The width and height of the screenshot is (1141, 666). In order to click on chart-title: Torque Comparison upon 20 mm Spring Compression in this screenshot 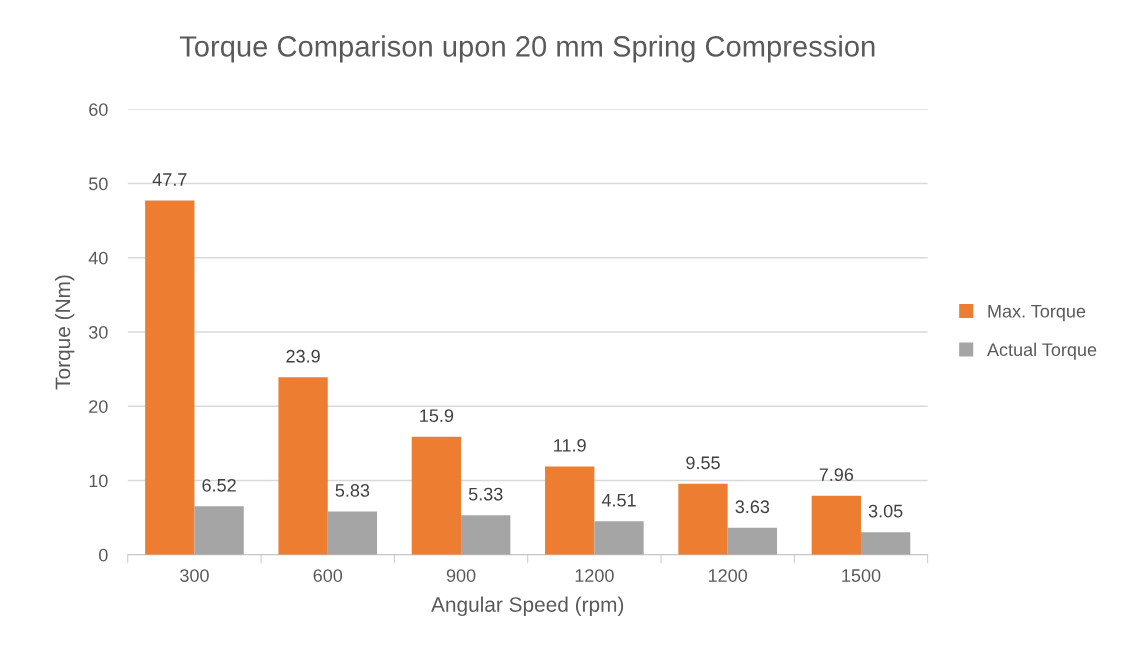, I will do `click(527, 49)`.